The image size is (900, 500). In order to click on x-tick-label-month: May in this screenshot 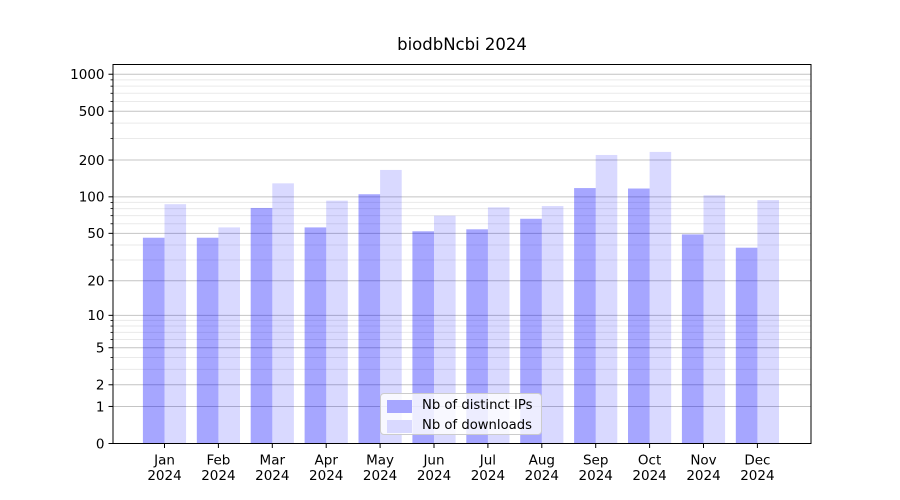, I will do `click(380, 461)`.